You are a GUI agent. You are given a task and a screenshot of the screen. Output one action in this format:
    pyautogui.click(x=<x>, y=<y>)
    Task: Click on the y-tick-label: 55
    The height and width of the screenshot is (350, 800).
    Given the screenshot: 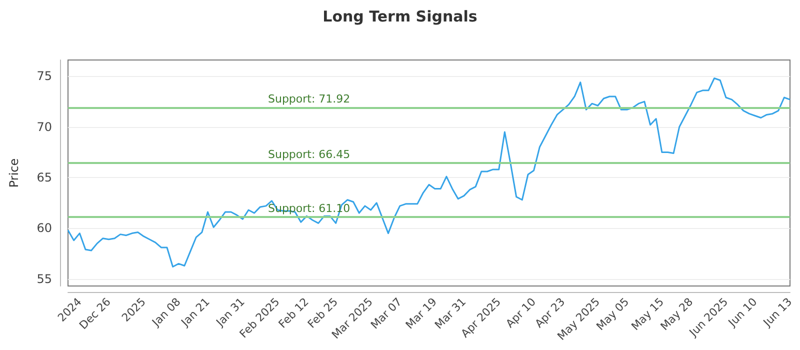 What is the action you would take?
    pyautogui.click(x=44, y=279)
    